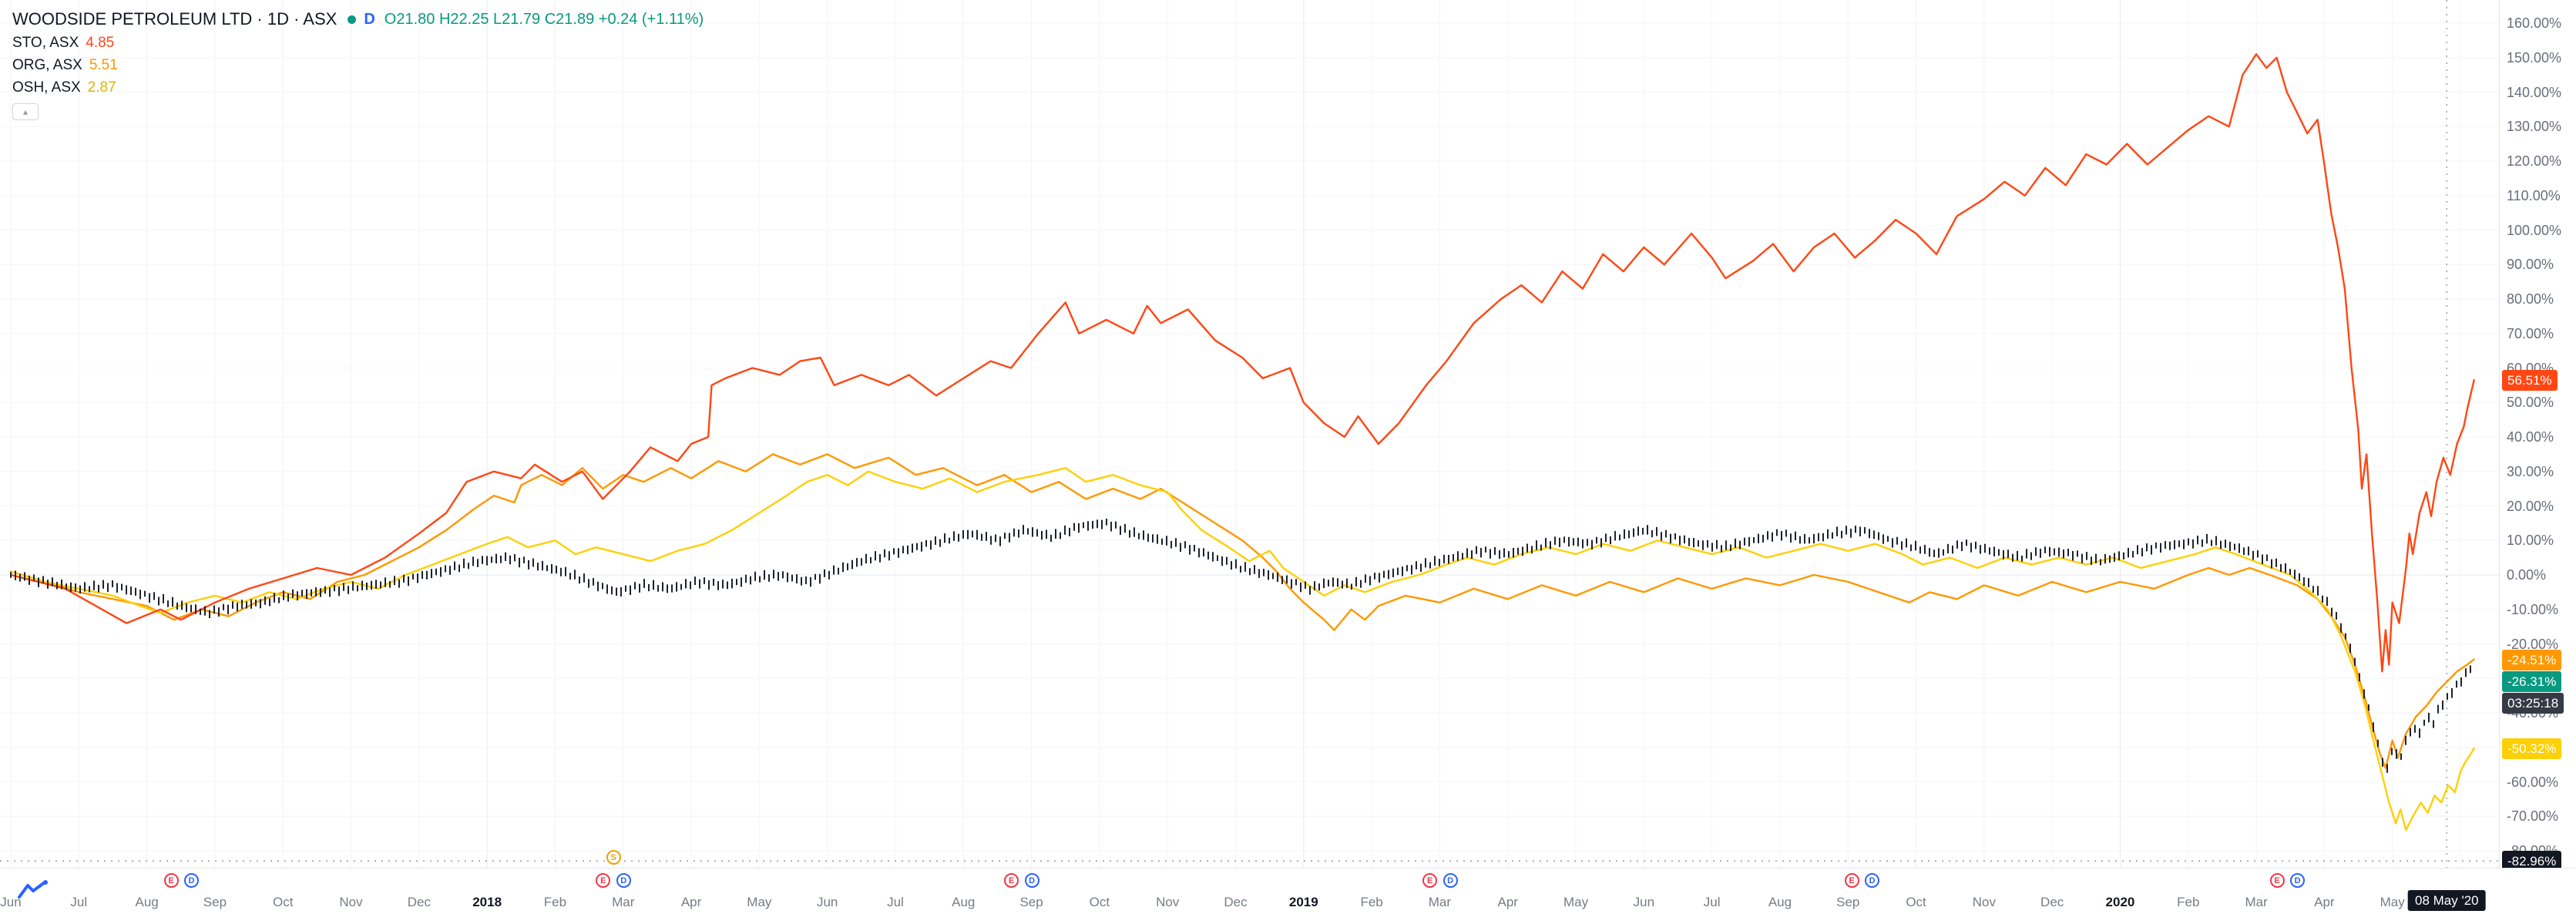 The height and width of the screenshot is (914, 2576). Describe the element at coordinates (45, 43) in the screenshot. I see `compare-symbol: STO, ASX` at that location.